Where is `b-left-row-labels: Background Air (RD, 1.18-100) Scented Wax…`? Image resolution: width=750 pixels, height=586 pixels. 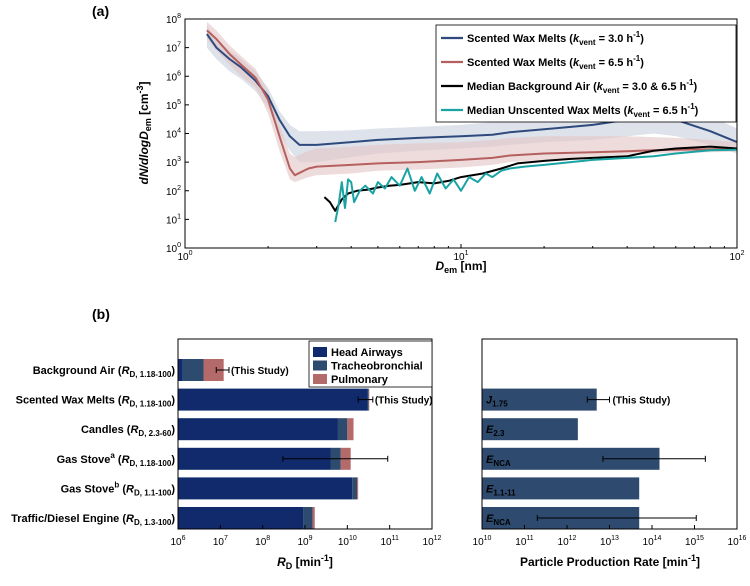 b-left-row-labels: Background Air (RD, 1.18-100) Scented Wax… is located at coordinates (93, 446).